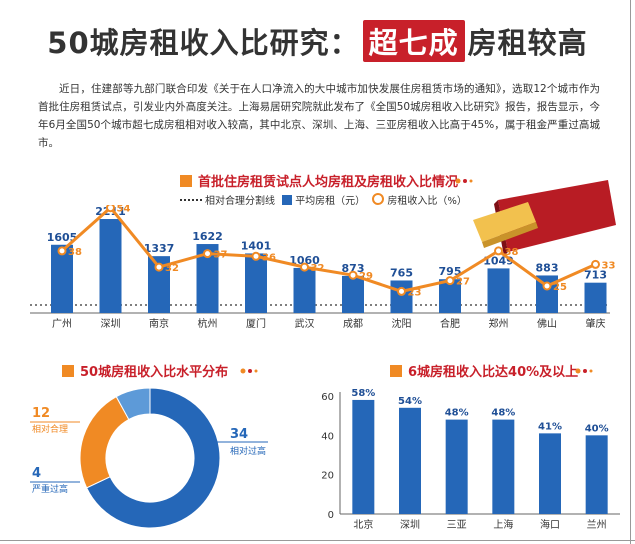 The width and height of the screenshot is (635, 544). What do you see at coordinates (154, 372) in the screenshot?
I see `section2-title-text: 50城房租收入比水平分布` at bounding box center [154, 372].